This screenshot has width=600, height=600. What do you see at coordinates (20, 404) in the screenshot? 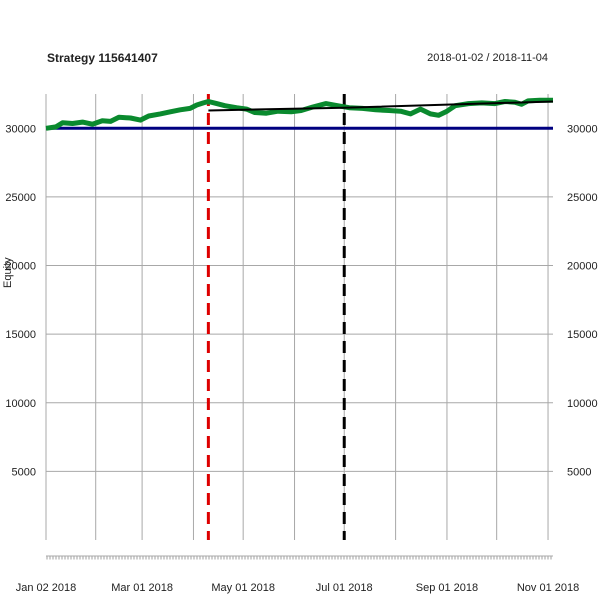
I see `y-tick-label-left: 10000` at bounding box center [20, 404].